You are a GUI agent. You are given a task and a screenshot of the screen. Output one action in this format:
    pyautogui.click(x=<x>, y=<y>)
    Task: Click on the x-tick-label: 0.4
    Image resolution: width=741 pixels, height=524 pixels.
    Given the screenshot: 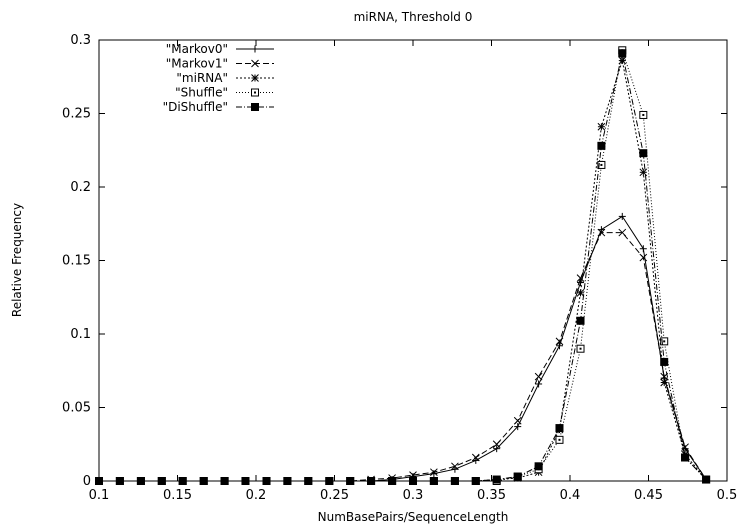 What is the action you would take?
    pyautogui.click(x=570, y=495)
    